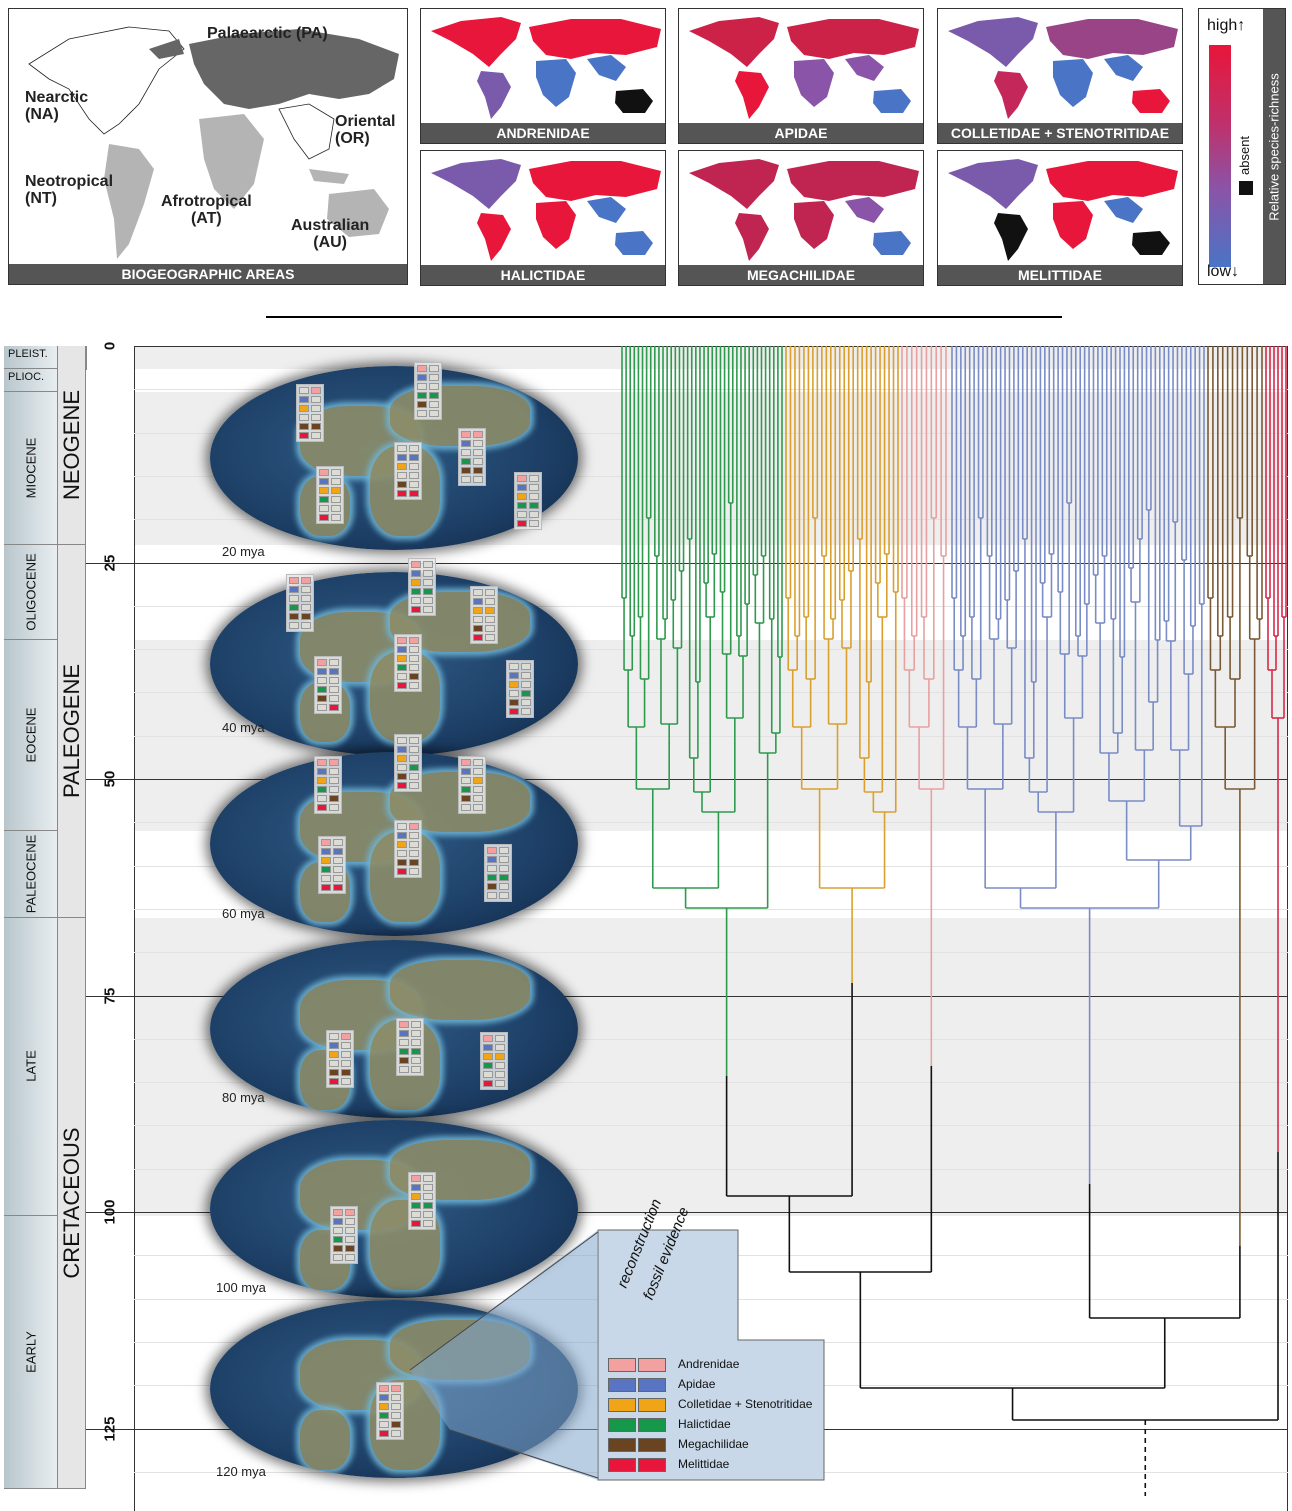 The height and width of the screenshot is (1511, 1292). Describe the element at coordinates (30, 1352) in the screenshot. I see `epoch-label: EARLY` at that location.